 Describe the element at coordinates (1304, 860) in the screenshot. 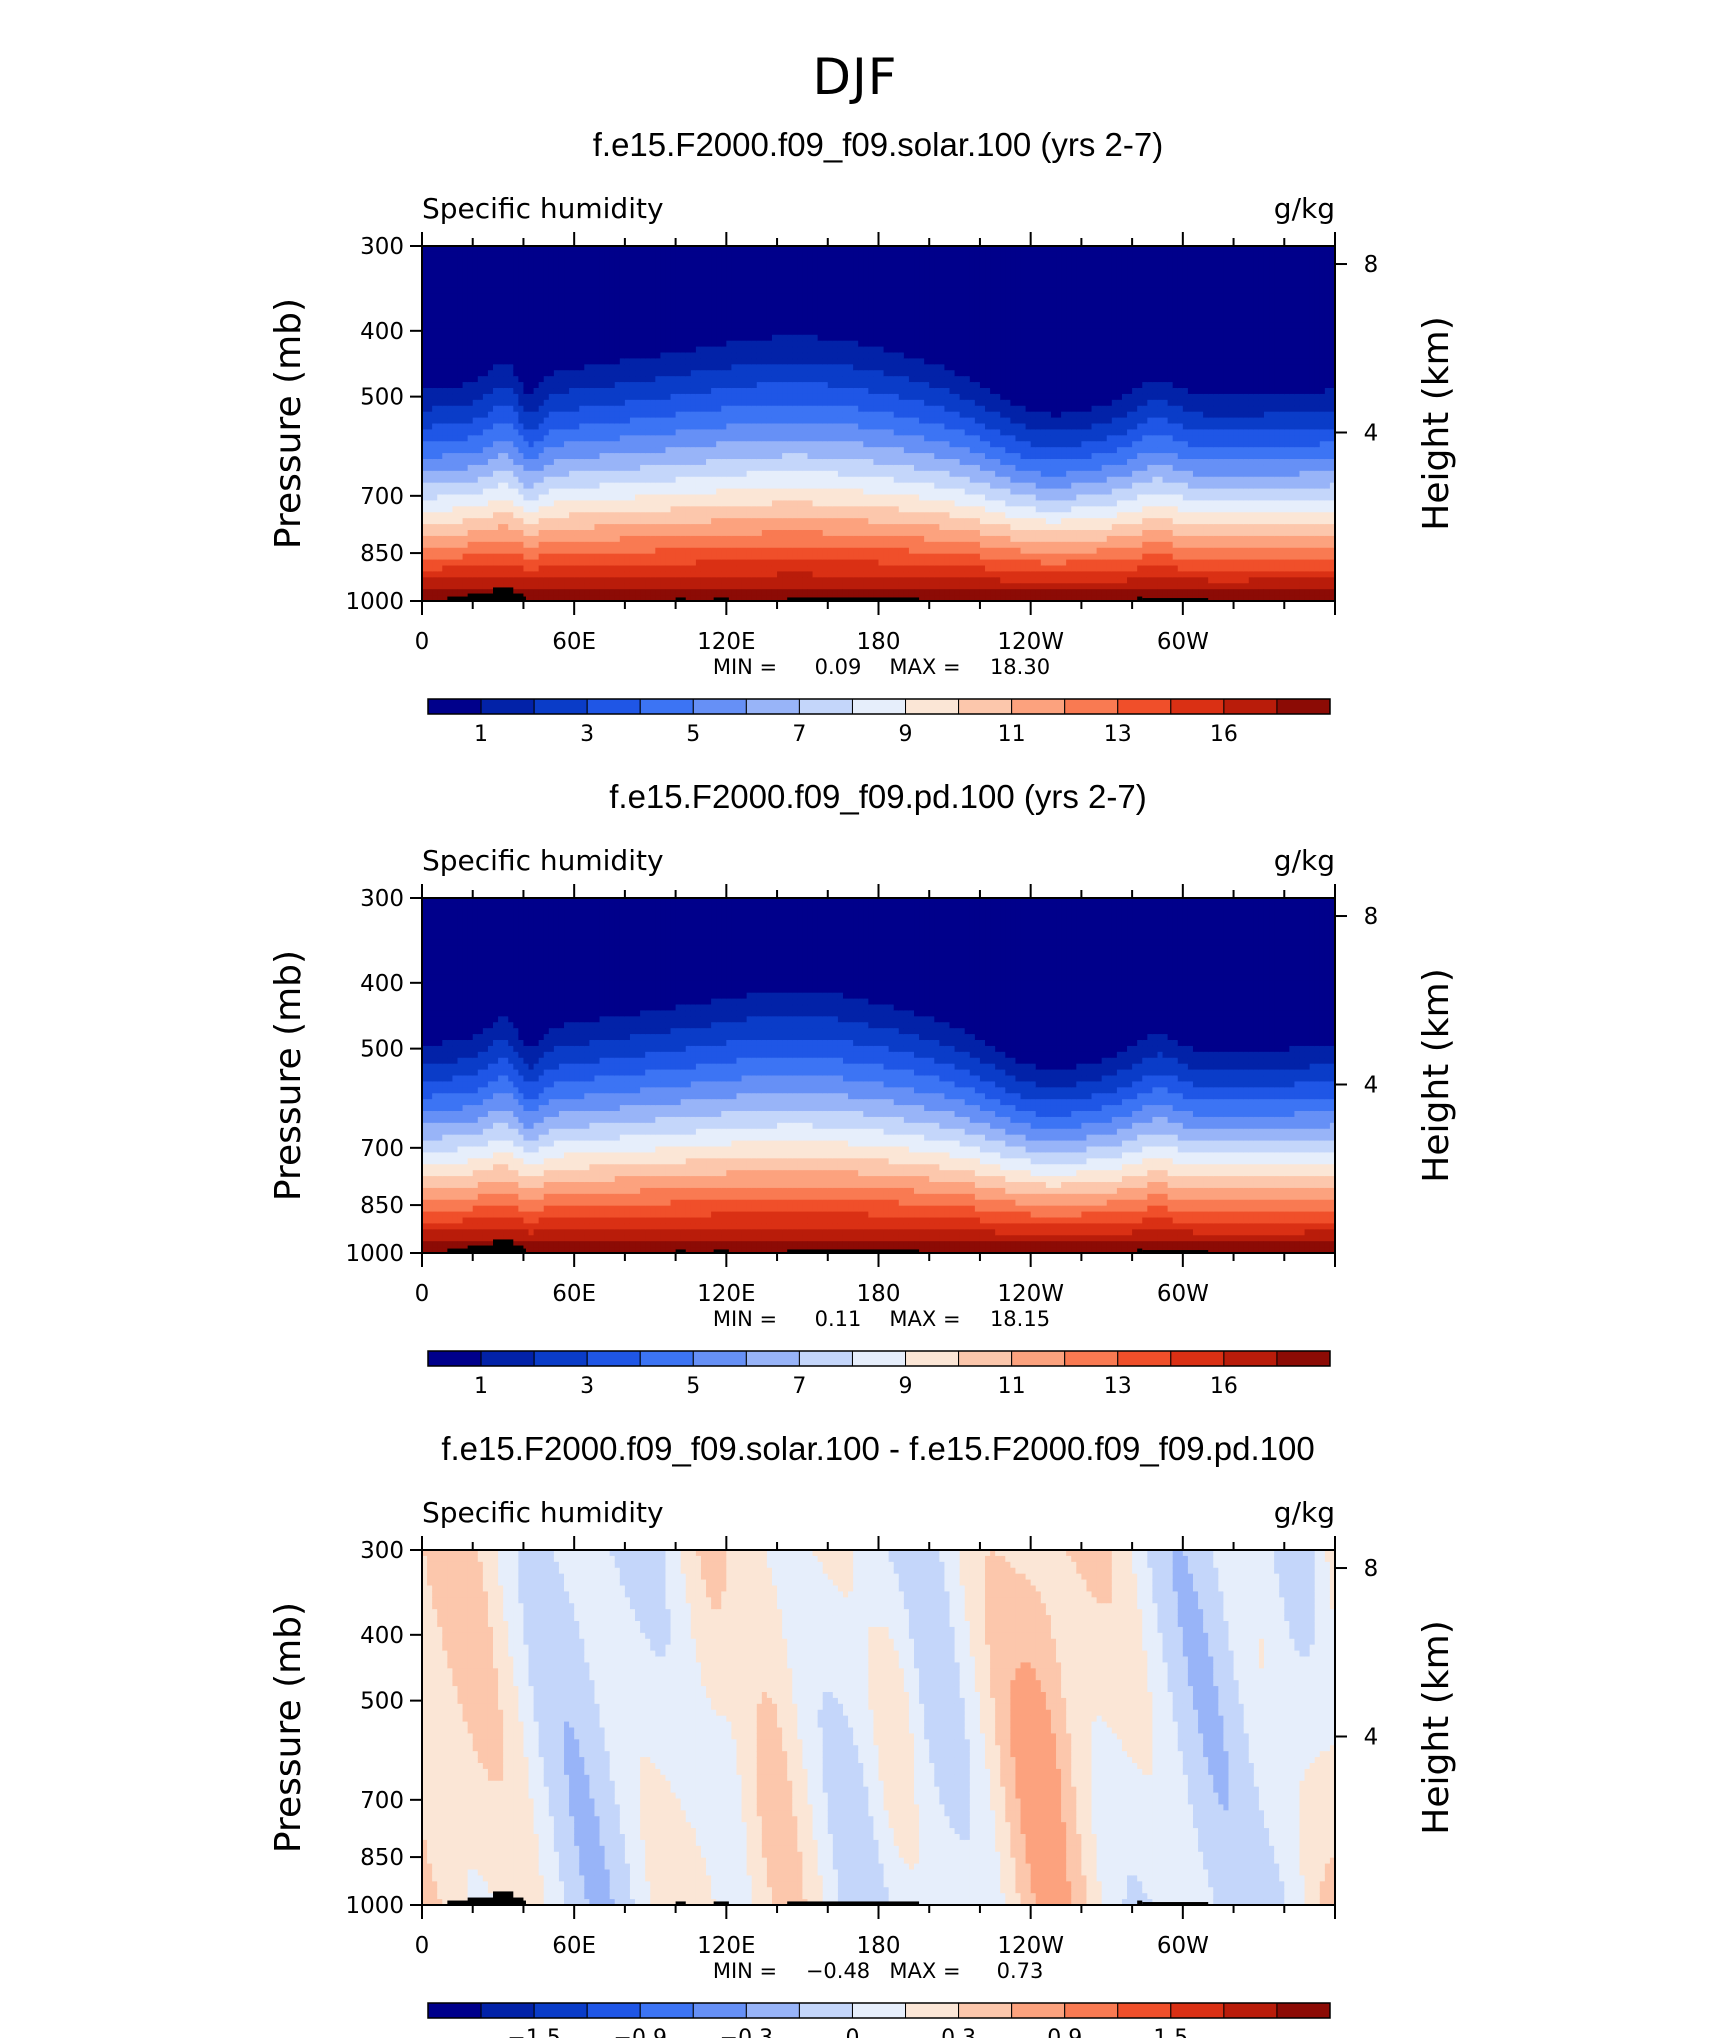

I see `units-label: g/kg` at that location.